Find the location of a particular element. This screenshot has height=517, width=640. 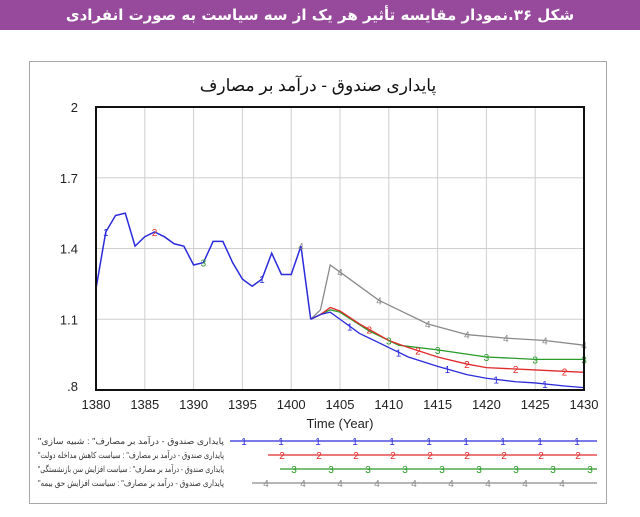

history-line is located at coordinates (203, 266).